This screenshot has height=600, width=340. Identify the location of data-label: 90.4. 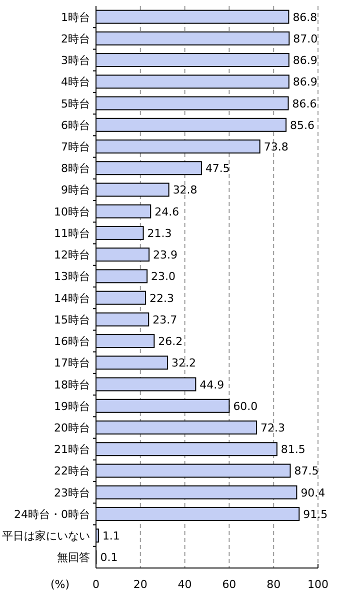
(313, 493).